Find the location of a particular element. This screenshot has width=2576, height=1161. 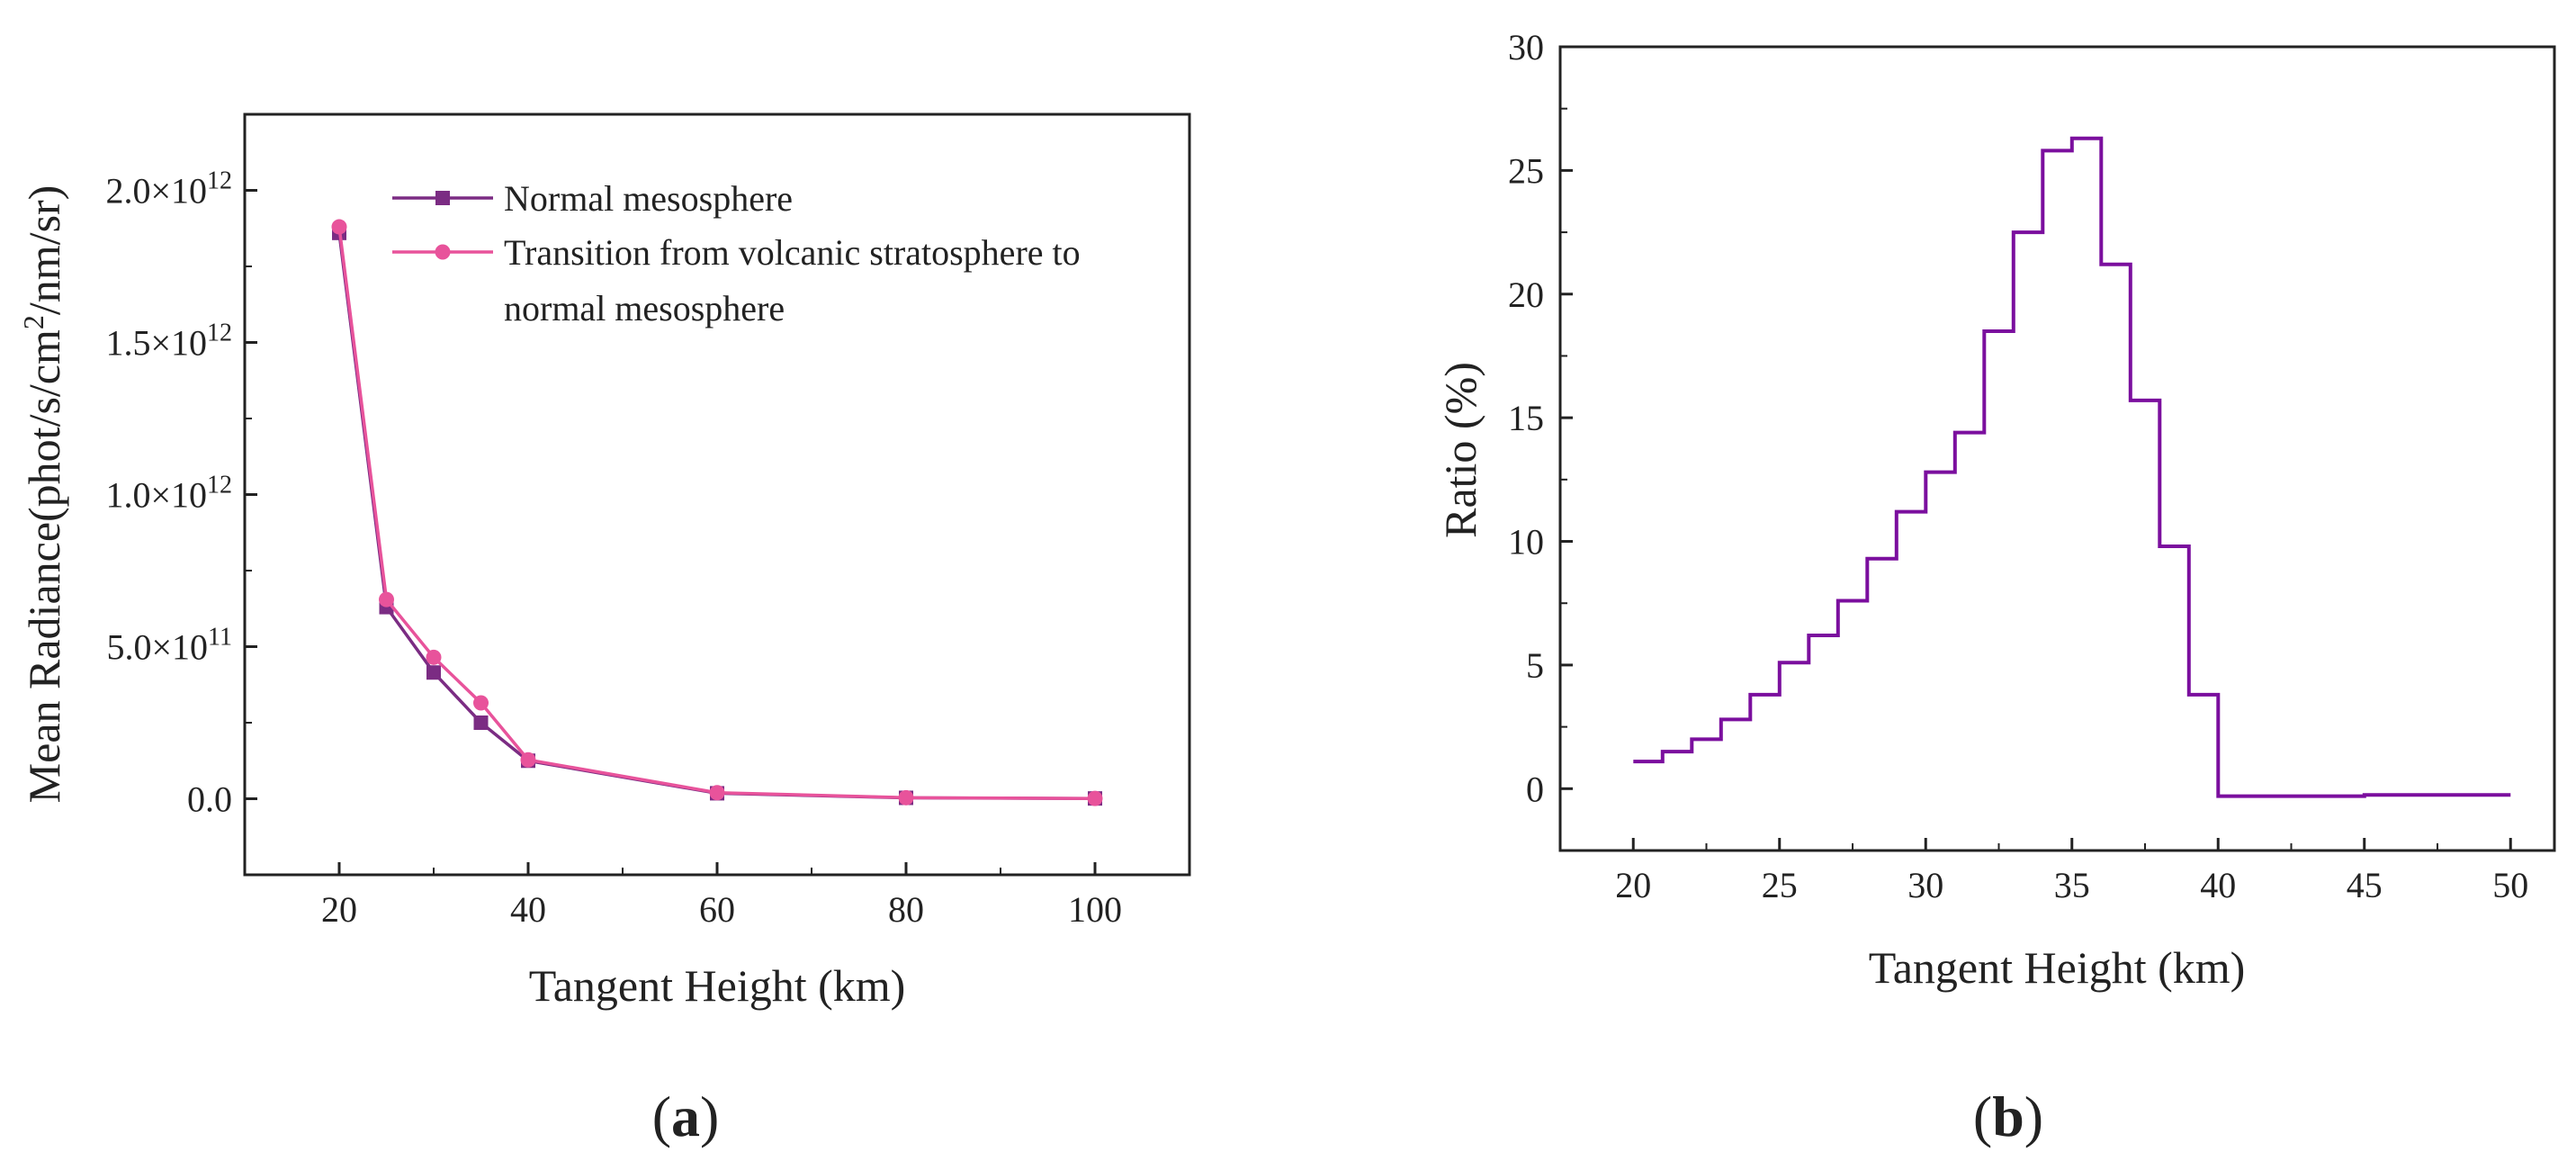

chart-a-legend-label: normal mesosphere is located at coordinates (645, 308).